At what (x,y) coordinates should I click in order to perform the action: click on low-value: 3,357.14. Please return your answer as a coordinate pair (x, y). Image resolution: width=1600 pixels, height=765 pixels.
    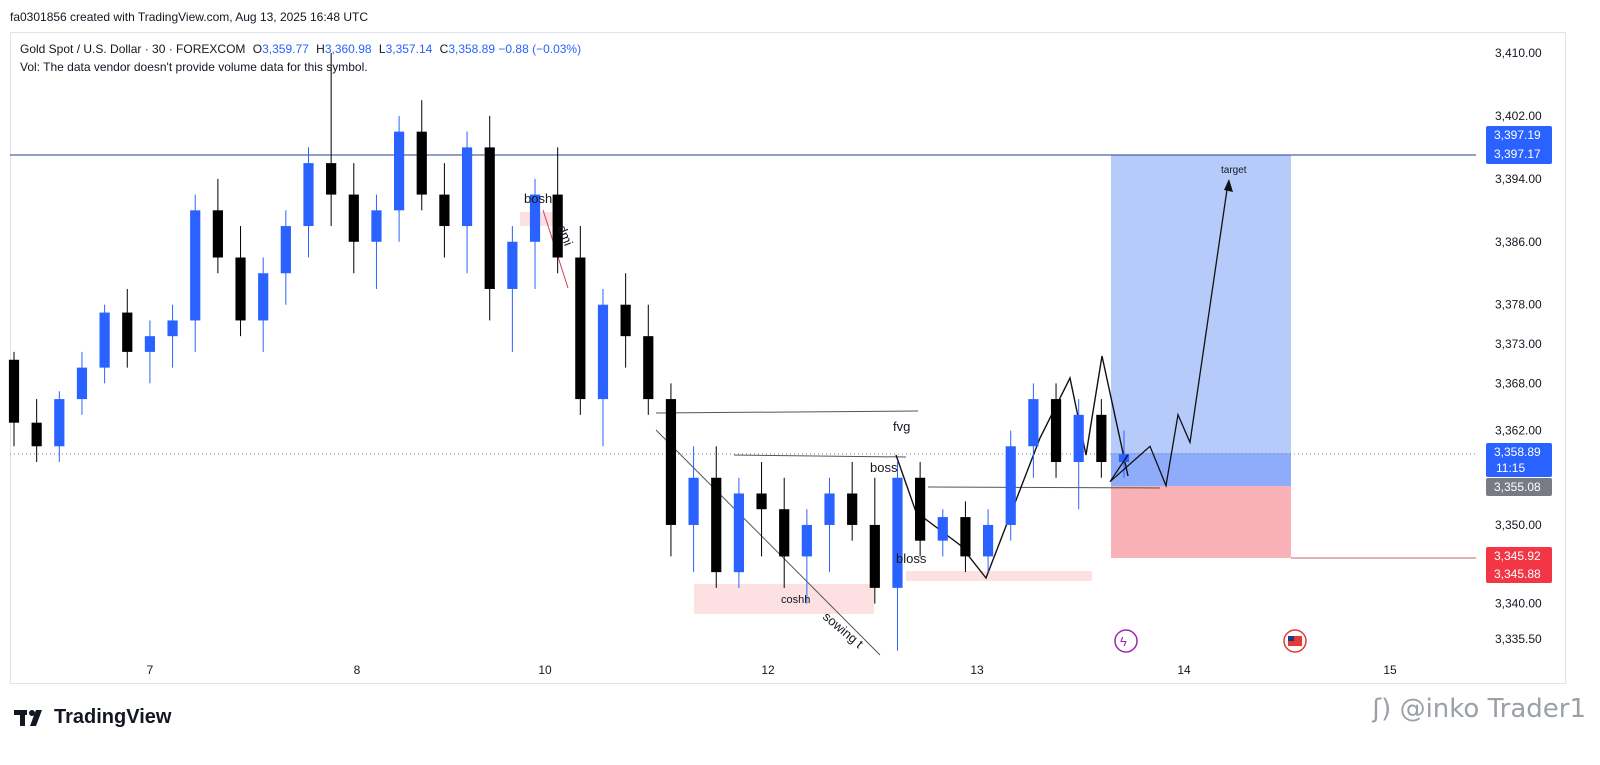
    Looking at the image, I should click on (409, 49).